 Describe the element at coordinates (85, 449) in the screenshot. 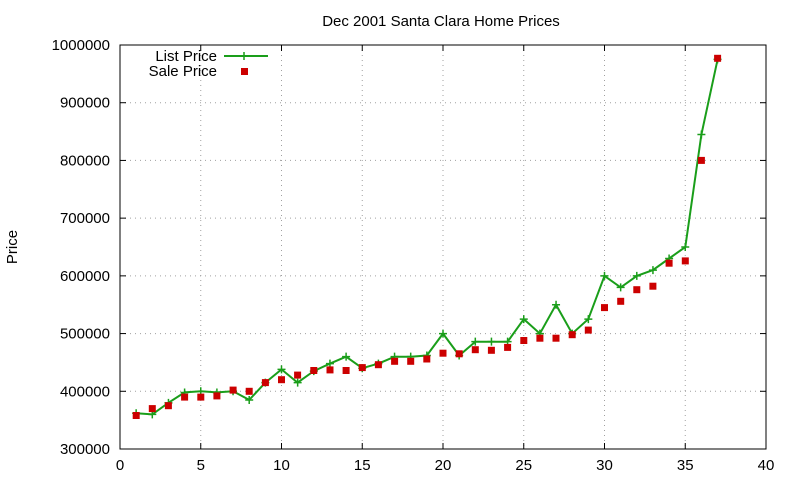

I see `y-tick-label: 300000` at that location.